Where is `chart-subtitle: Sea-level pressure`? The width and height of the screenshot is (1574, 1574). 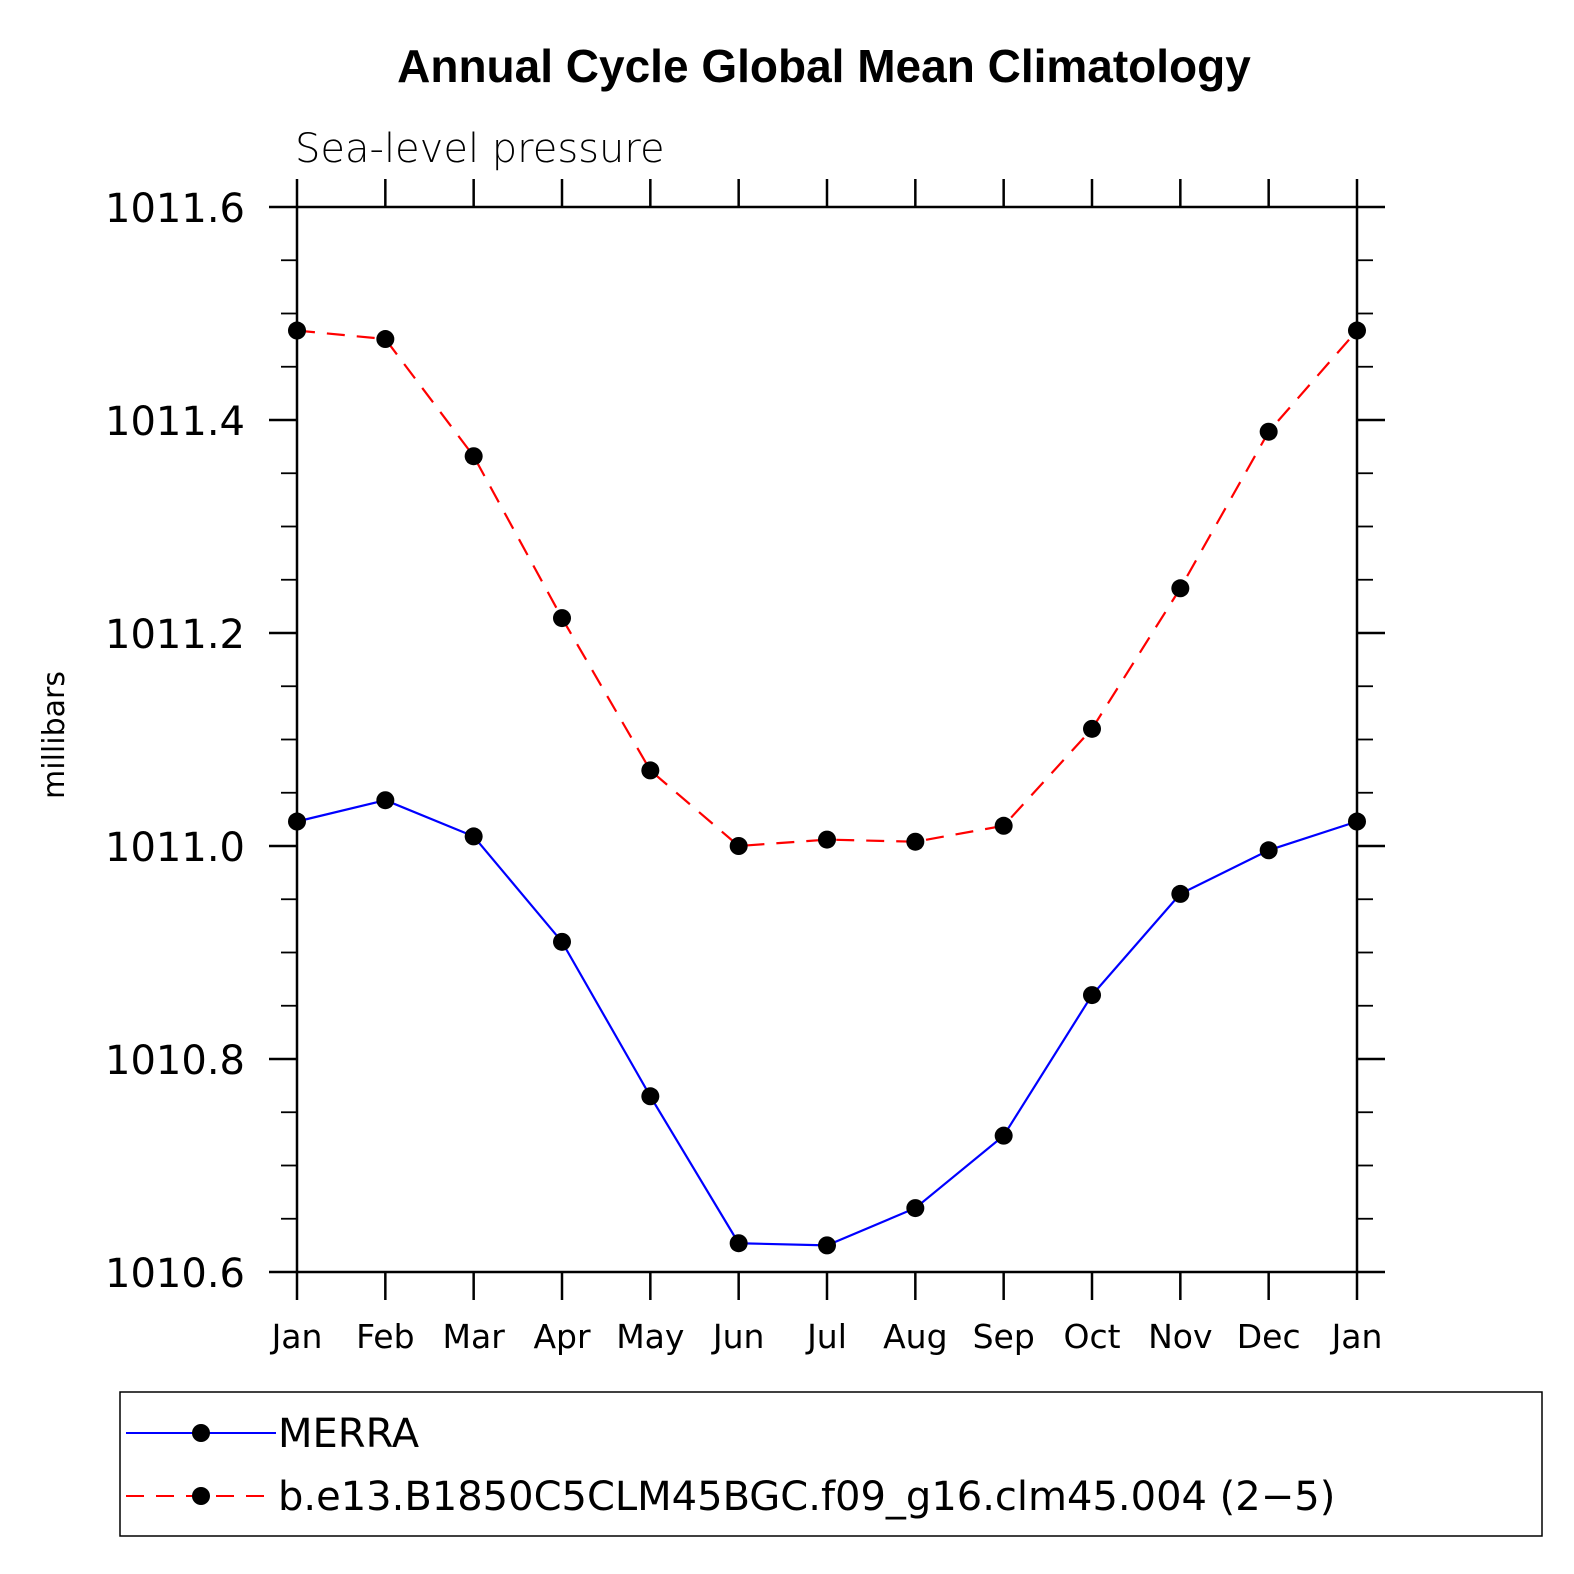
chart-subtitle: Sea-level pressure is located at coordinates (480, 149).